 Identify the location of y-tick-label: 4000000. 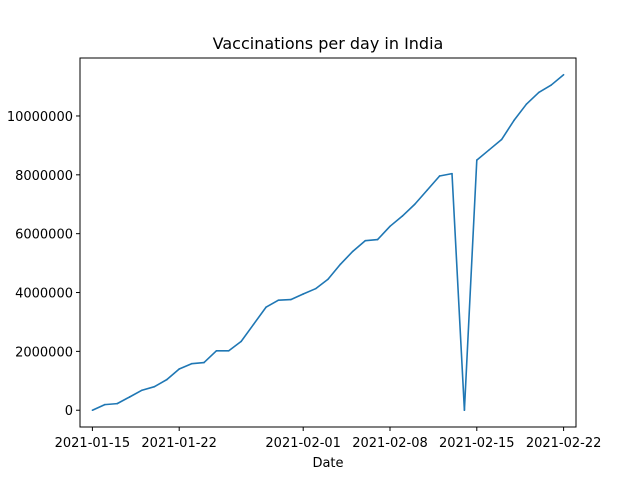
(44, 294).